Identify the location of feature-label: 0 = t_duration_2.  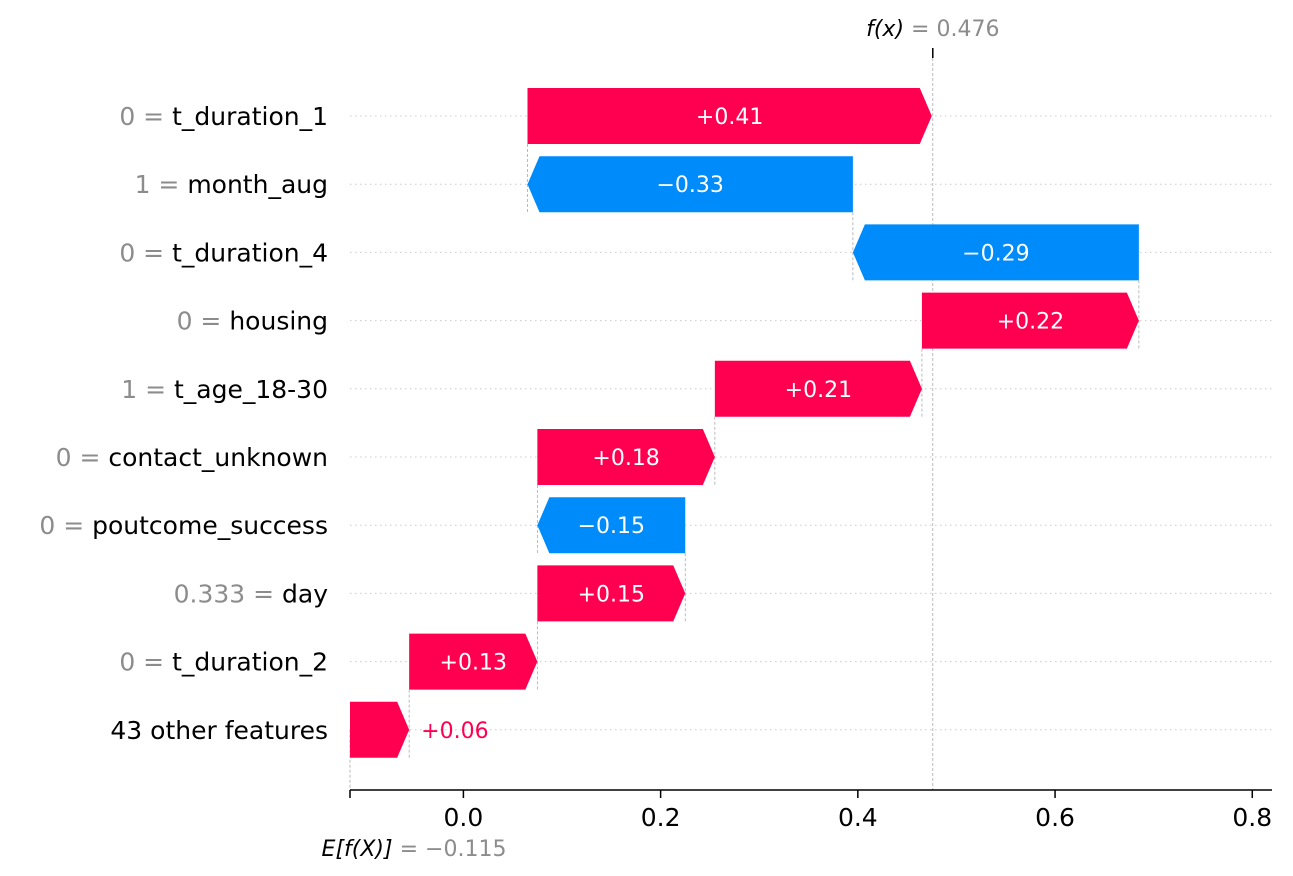
(223, 662).